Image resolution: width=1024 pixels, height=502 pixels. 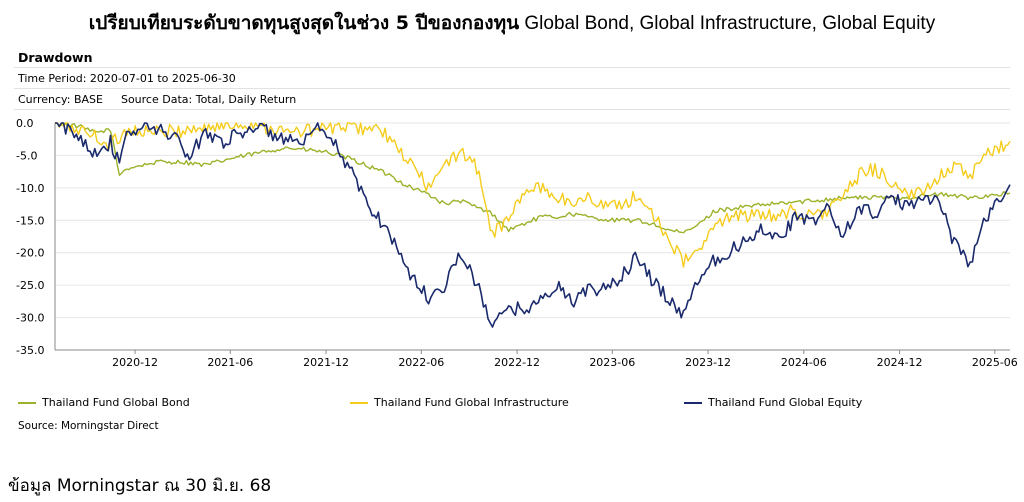 I want to click on legend-label: Thailand Fund Global Bond, so click(x=116, y=402).